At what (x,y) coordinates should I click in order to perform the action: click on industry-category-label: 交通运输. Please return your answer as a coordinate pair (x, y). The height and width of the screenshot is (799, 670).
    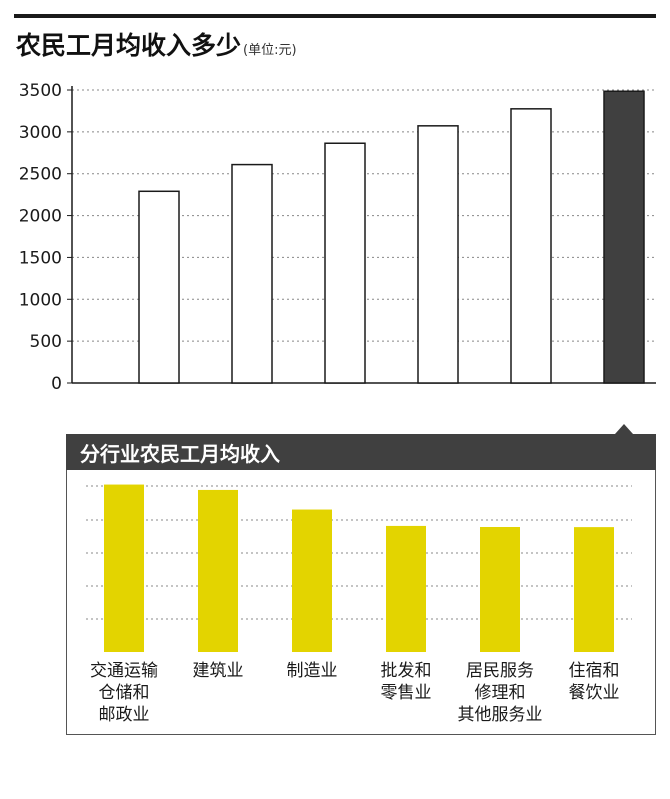
    Looking at the image, I should click on (124, 671).